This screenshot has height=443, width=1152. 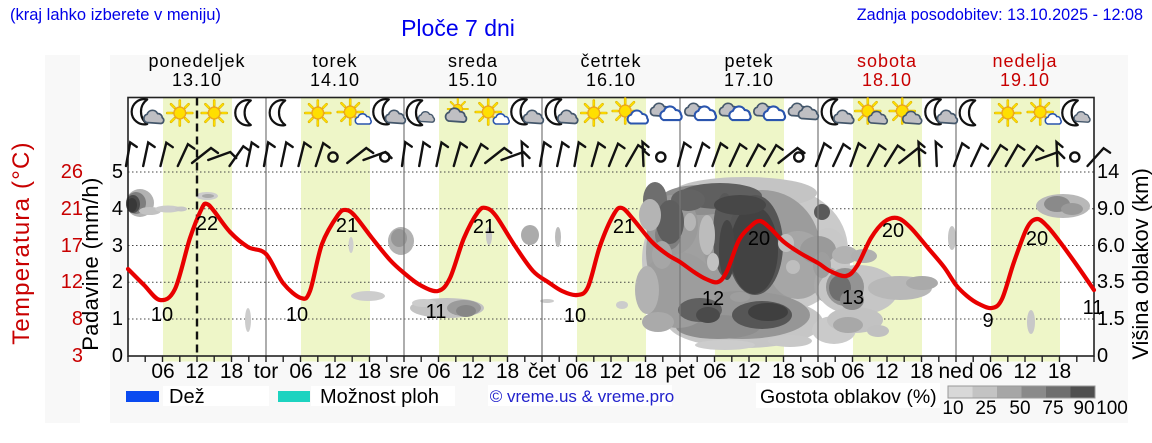 What do you see at coordinates (985, 408) in the screenshot?
I see `svg-text: 25` at bounding box center [985, 408].